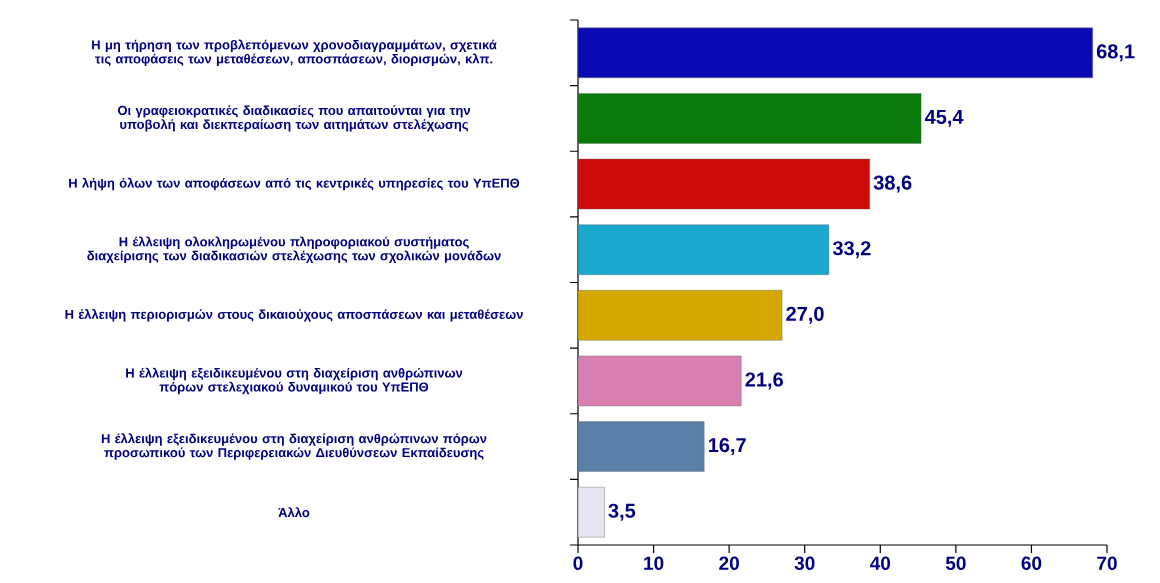 The width and height of the screenshot is (1160, 583). What do you see at coordinates (293, 118) in the screenshot?
I see `y-tick-label: Οι γραφειοκρατικές διαδικασίες που απαιτούνται για την υποβολή και διεκπεραίωση των αιτημάτων στελέχωσης` at bounding box center [293, 118].